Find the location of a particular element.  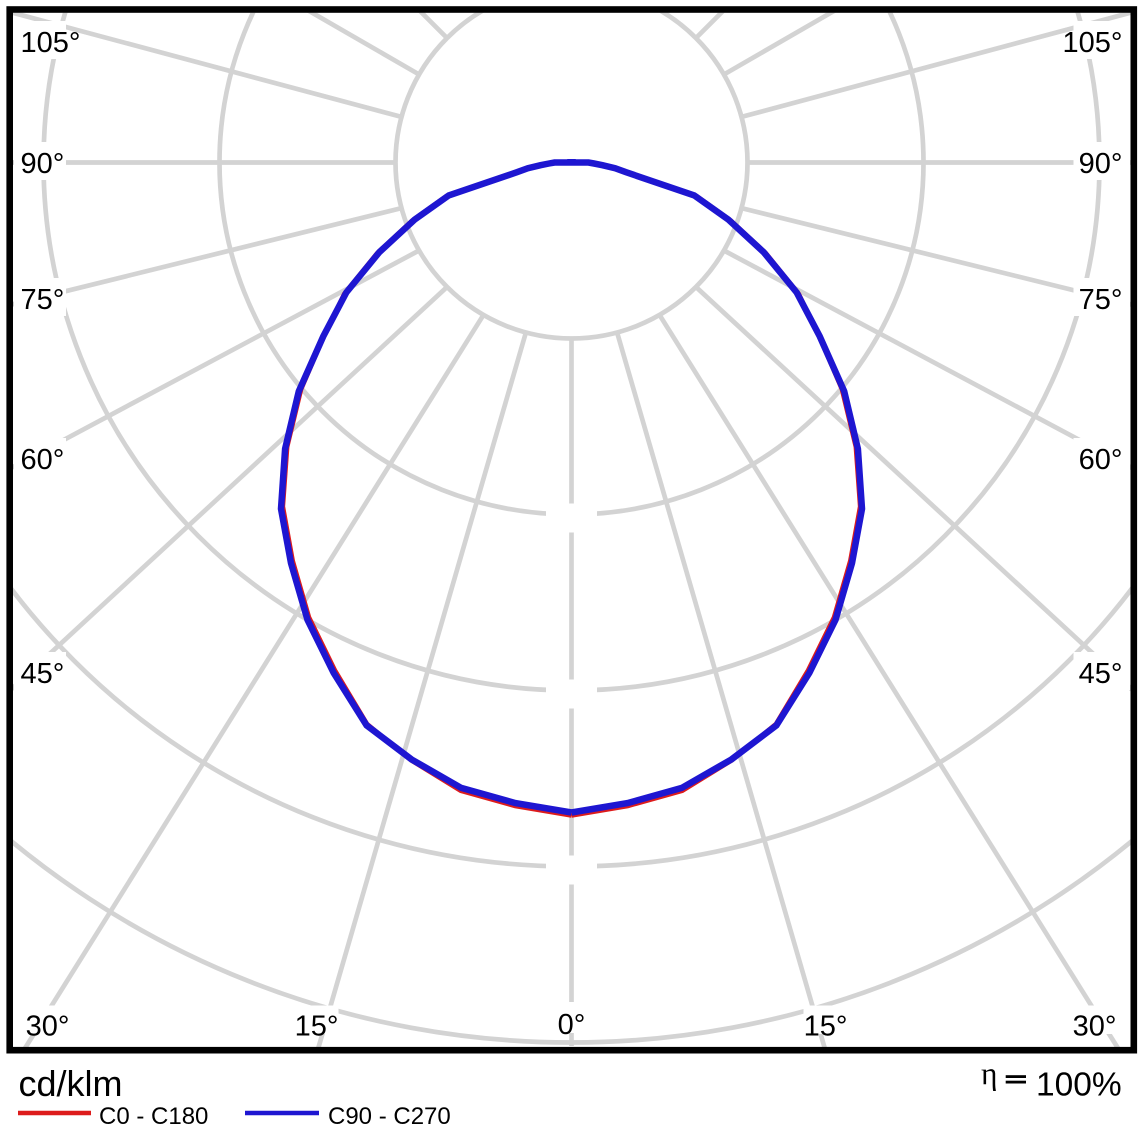

svg-text: 100% is located at coordinates (1079, 1085).